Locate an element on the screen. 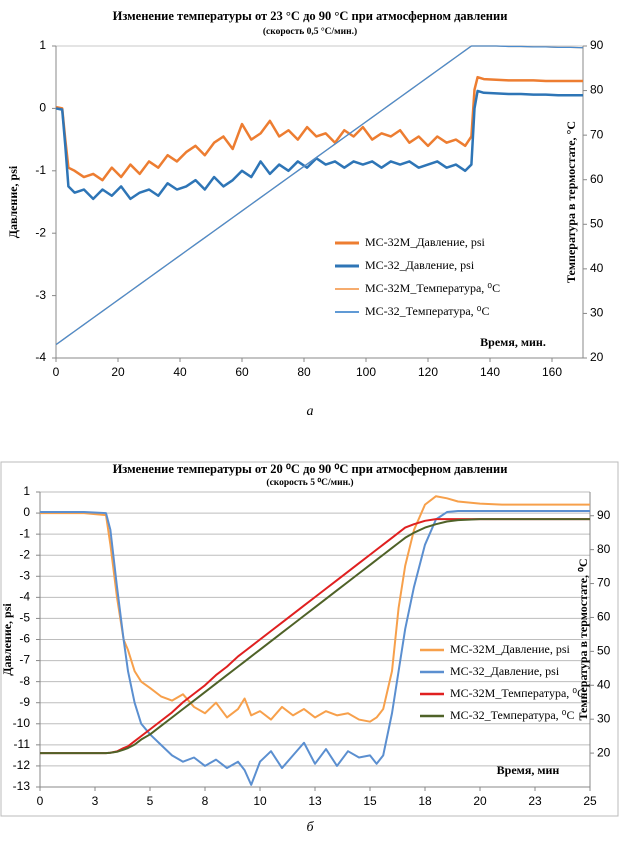 The image size is (620, 843). y2-axis-title: Температура в термостате, °С is located at coordinates (571, 202).